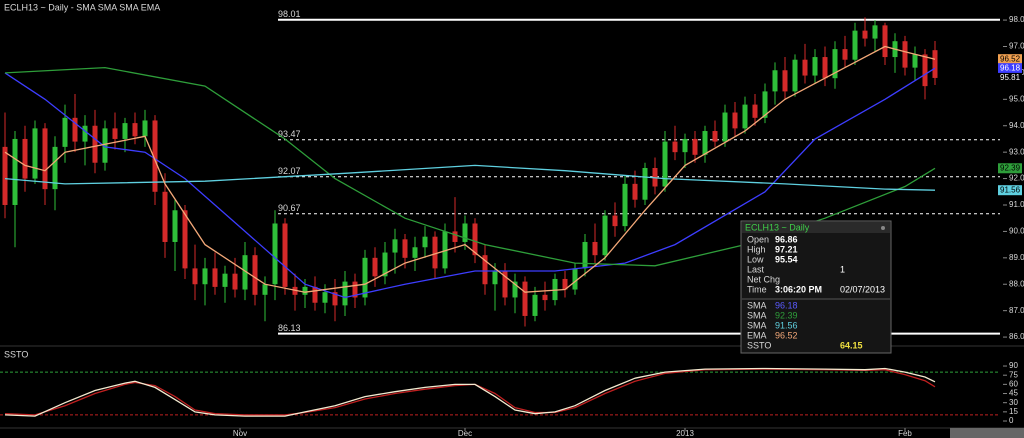 This screenshot has height=438, width=1024. I want to click on y-tick-label: 89.00, so click(1016, 257).